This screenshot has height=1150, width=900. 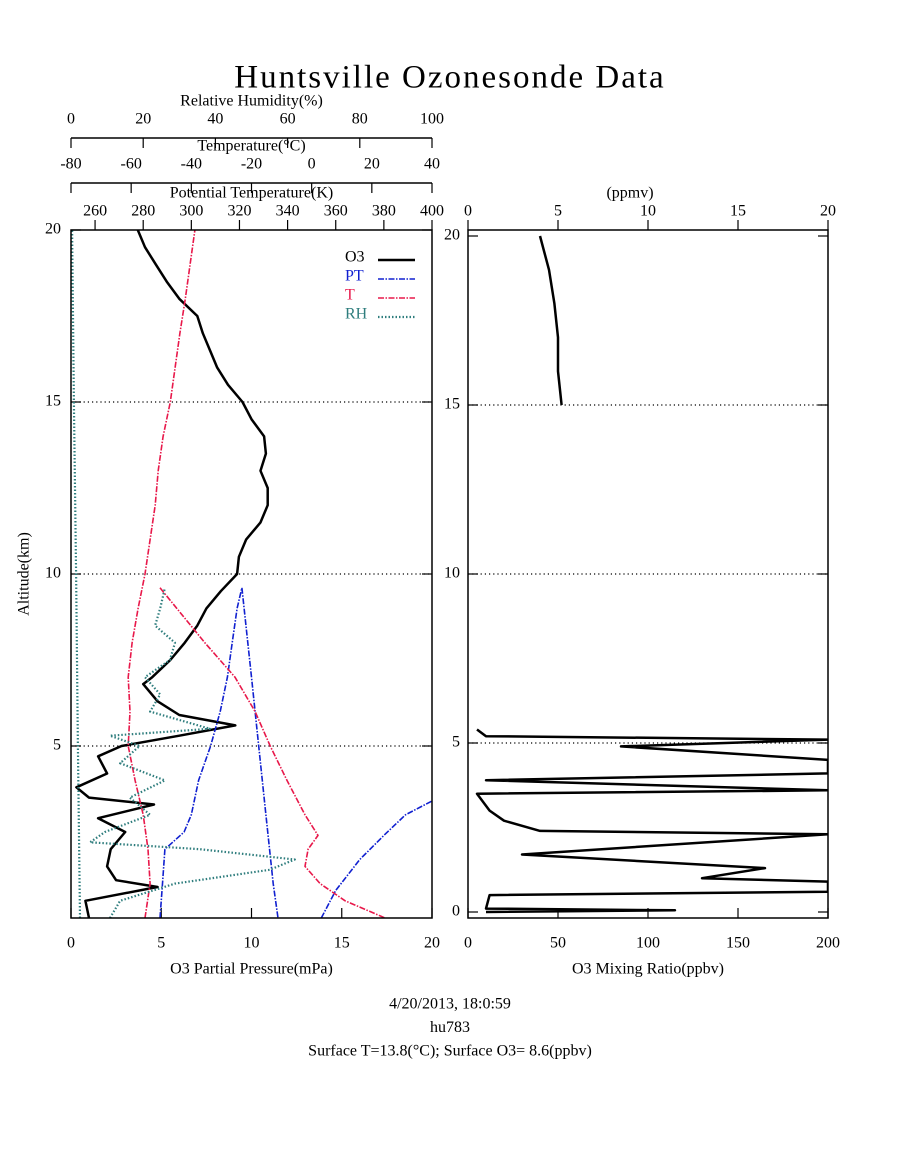 What do you see at coordinates (191, 164) in the screenshot?
I see `top-tick-label: -40` at bounding box center [191, 164].